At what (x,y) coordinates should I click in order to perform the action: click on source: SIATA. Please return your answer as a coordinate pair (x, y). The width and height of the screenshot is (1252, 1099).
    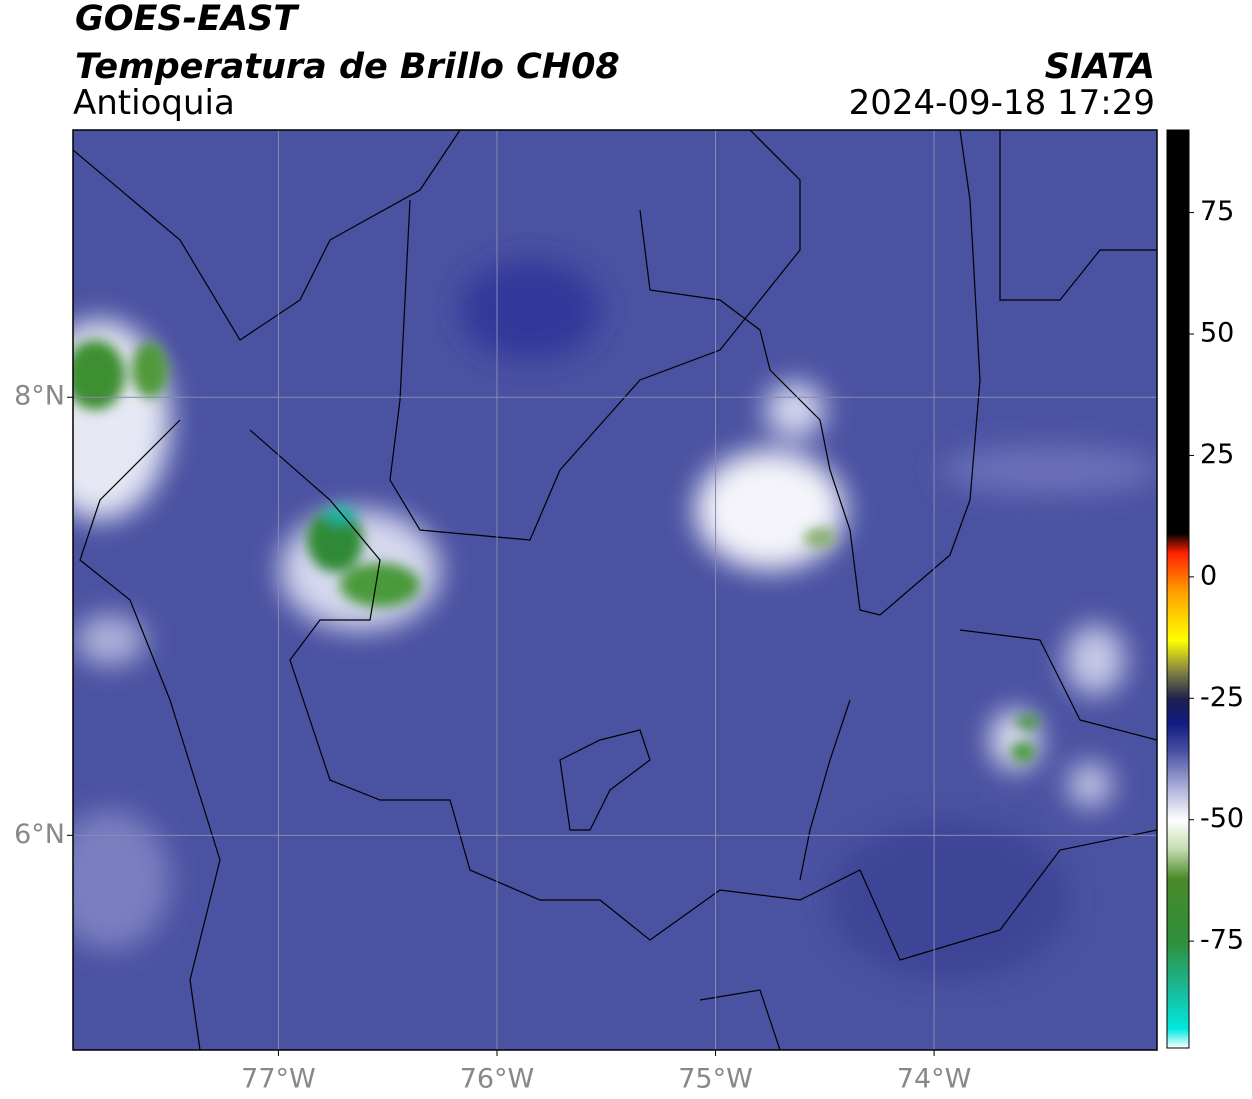
    Looking at the image, I should click on (1100, 67).